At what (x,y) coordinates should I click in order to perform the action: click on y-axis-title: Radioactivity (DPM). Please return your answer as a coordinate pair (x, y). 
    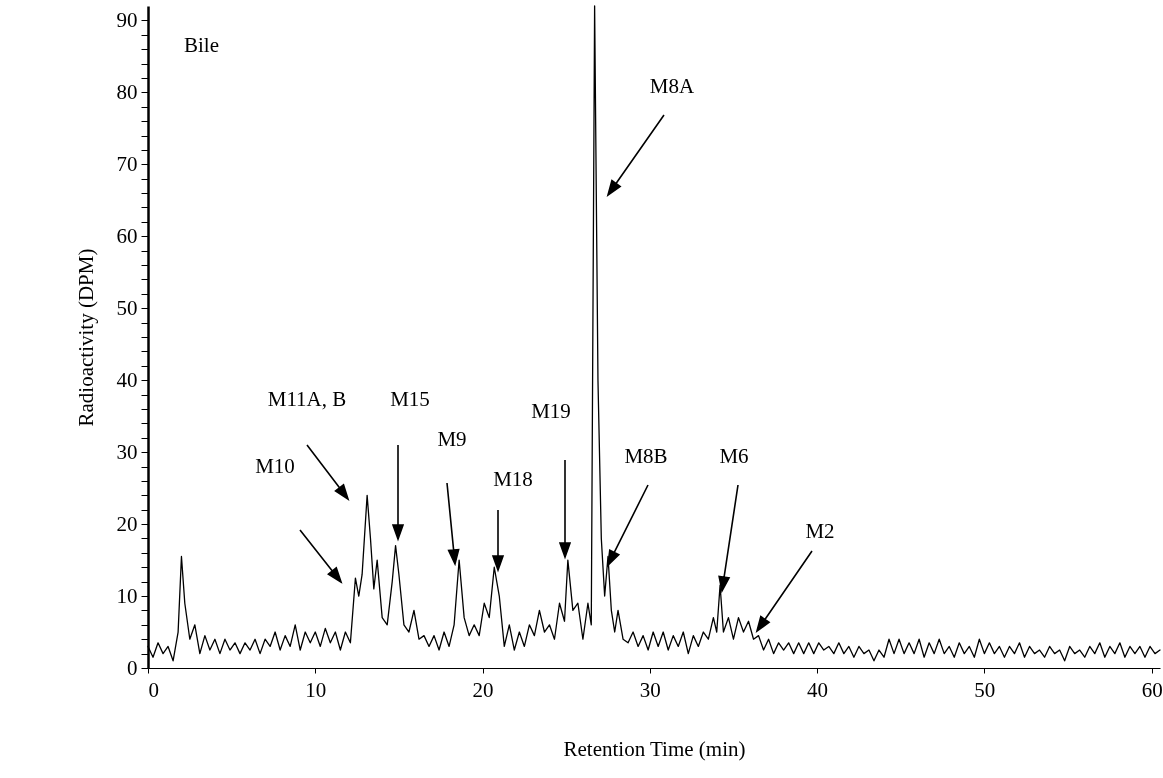
    Looking at the image, I should click on (85, 337).